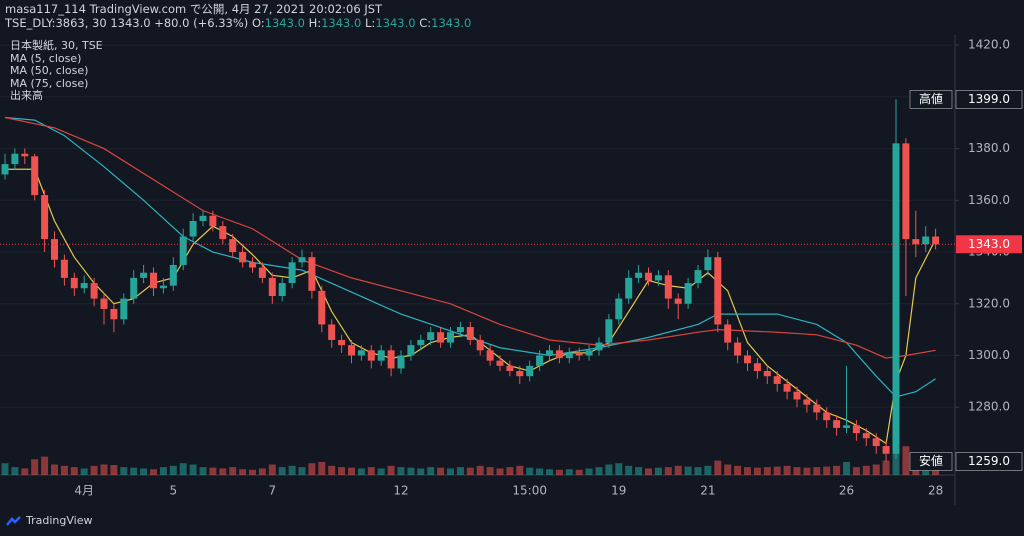 Image resolution: width=1024 pixels, height=536 pixels. Describe the element at coordinates (49, 83) in the screenshot. I see `legend-entry: MA (75, close)` at that location.